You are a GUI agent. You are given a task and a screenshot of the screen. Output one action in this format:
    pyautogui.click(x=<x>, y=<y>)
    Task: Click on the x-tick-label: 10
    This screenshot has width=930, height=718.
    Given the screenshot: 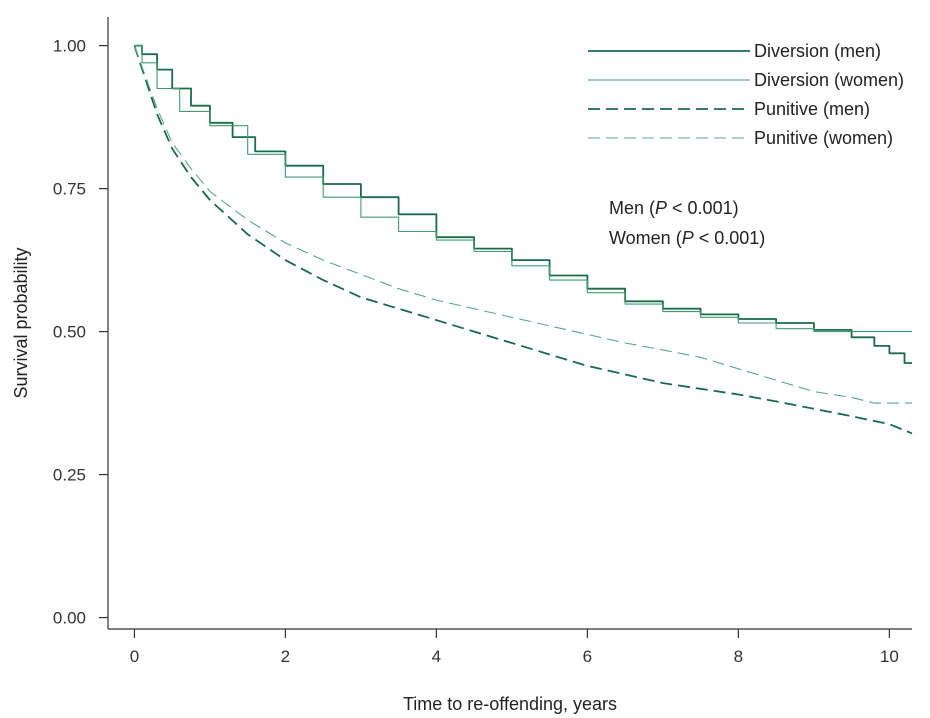 What is the action you would take?
    pyautogui.click(x=889, y=656)
    